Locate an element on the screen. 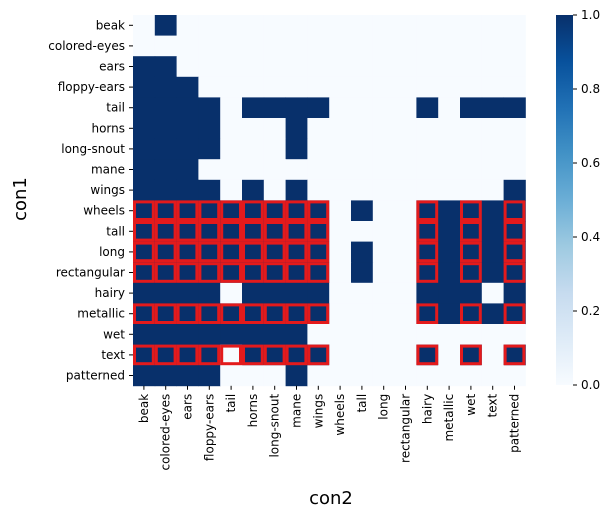 This screenshot has height=519, width=615. x-tick-label: rectangular is located at coordinates (406, 428).